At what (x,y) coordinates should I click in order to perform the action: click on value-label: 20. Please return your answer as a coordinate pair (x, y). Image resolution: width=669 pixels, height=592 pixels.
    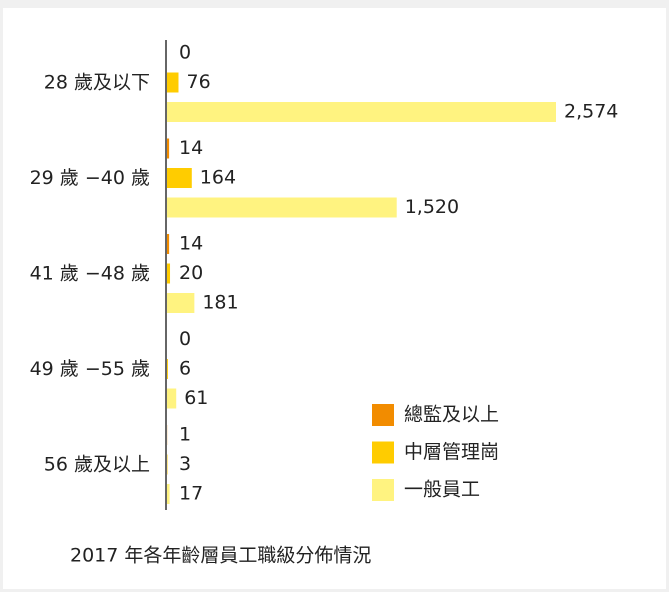
    Looking at the image, I should click on (191, 273).